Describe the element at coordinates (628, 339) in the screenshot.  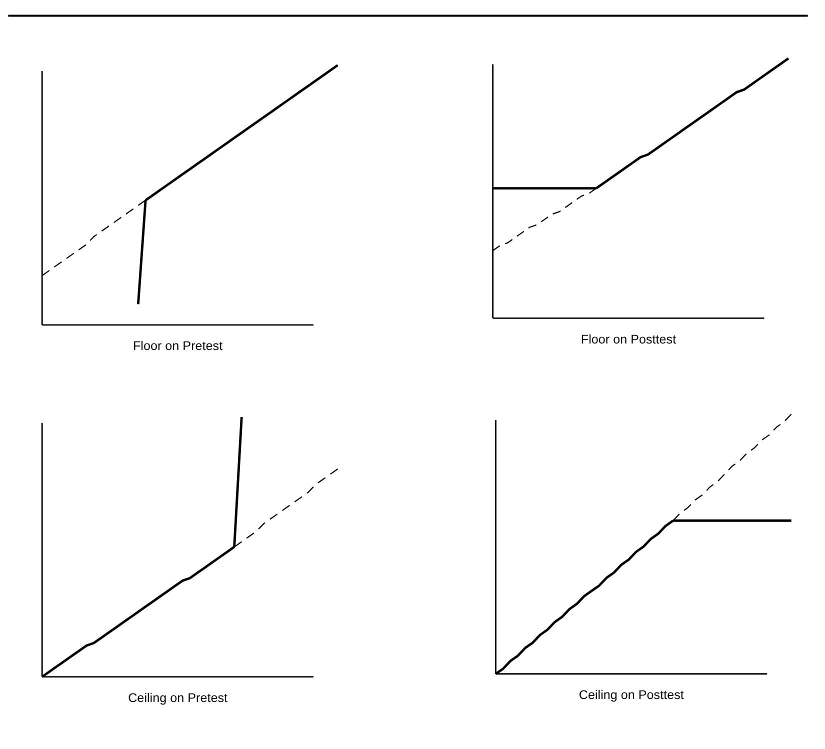
I see `x-axis-title: Floor on Posttest` at that location.